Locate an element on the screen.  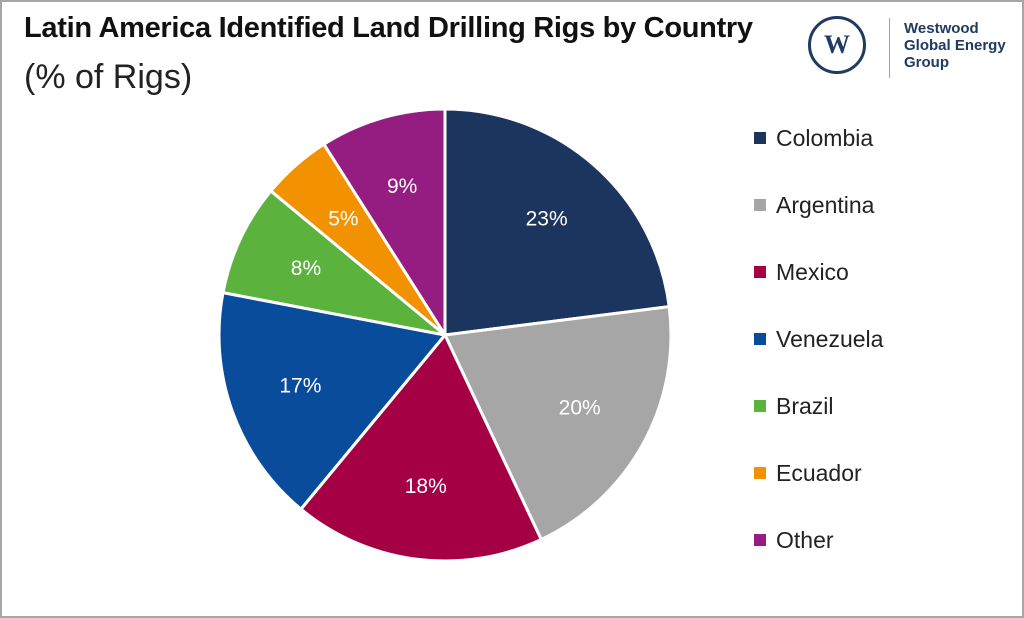
westwood-logo-icon: W is located at coordinates (837, 45).